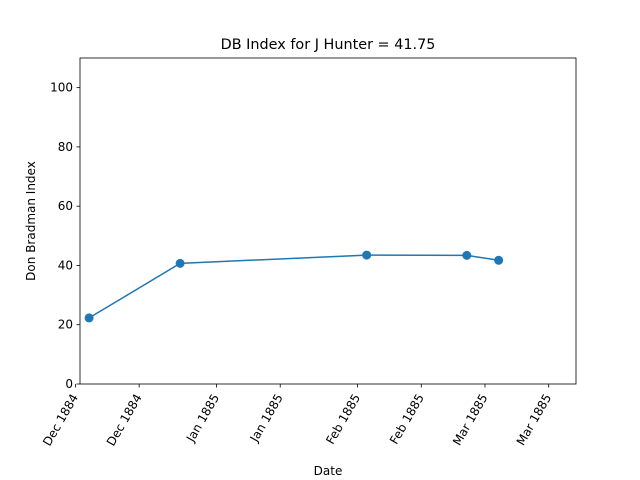 The width and height of the screenshot is (640, 480). What do you see at coordinates (65, 206) in the screenshot?
I see `y-tick-label: 60` at bounding box center [65, 206].